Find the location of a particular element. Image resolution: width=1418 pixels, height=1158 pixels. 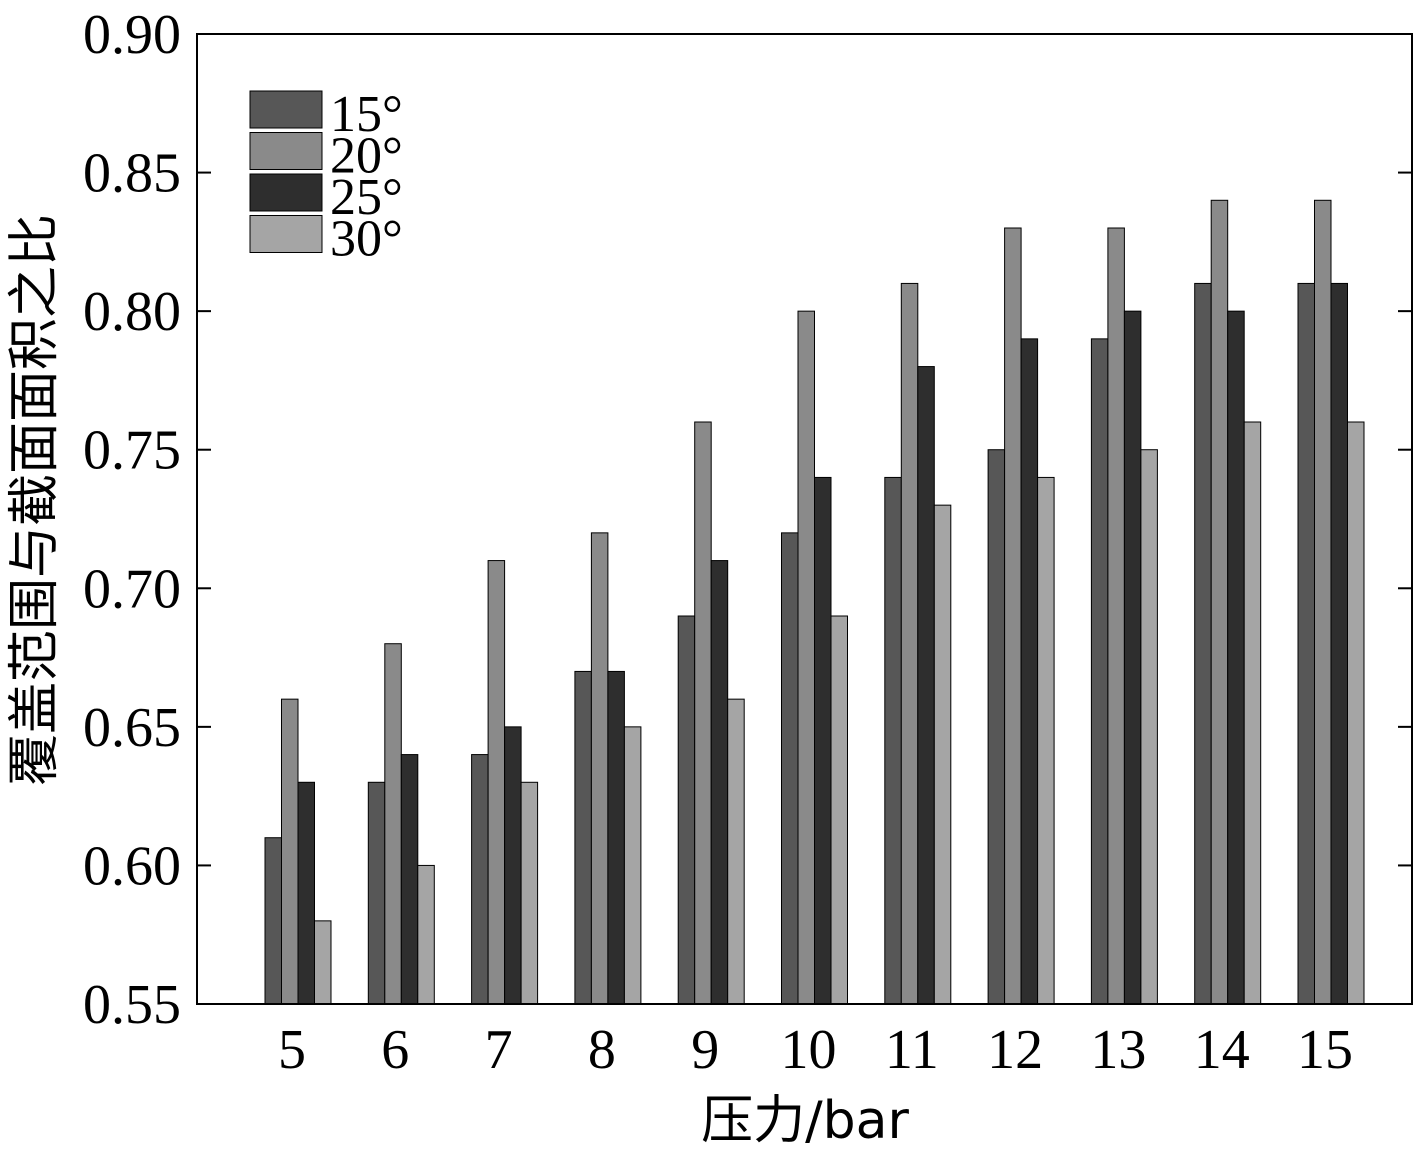

bar-13-25° is located at coordinates (1132, 657).